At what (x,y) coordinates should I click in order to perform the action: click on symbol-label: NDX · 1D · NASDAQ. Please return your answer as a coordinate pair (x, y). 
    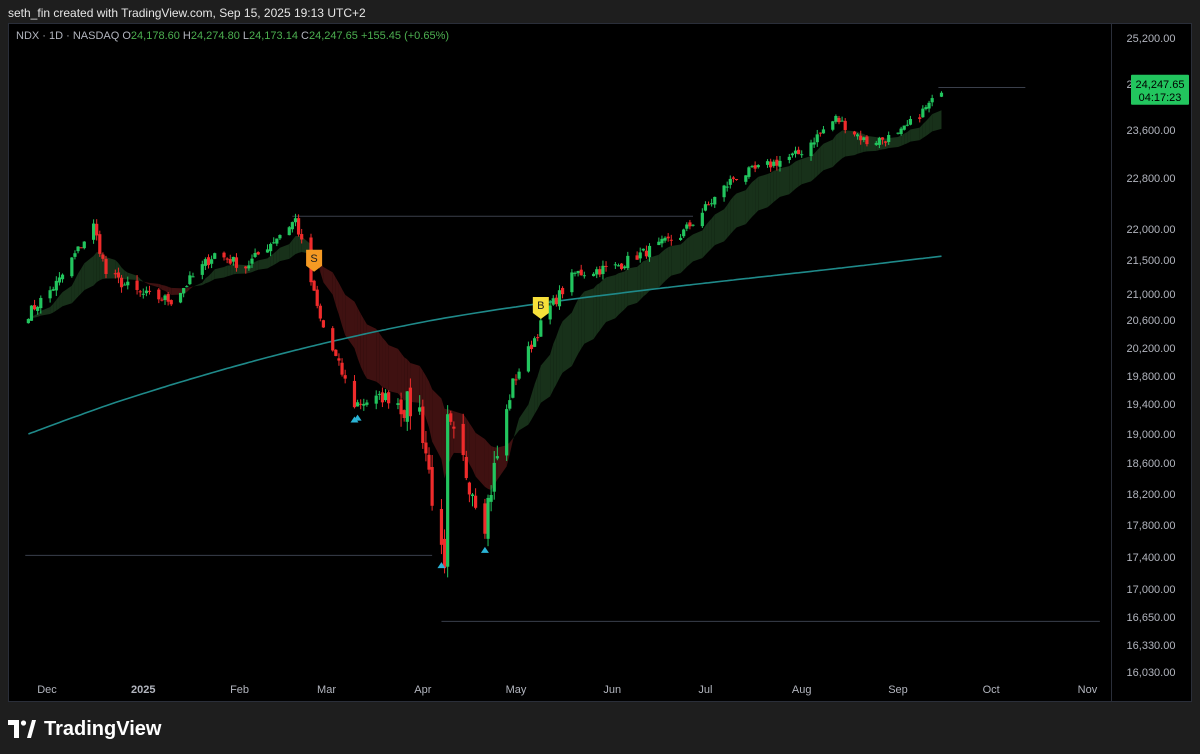
    Looking at the image, I should click on (68, 36).